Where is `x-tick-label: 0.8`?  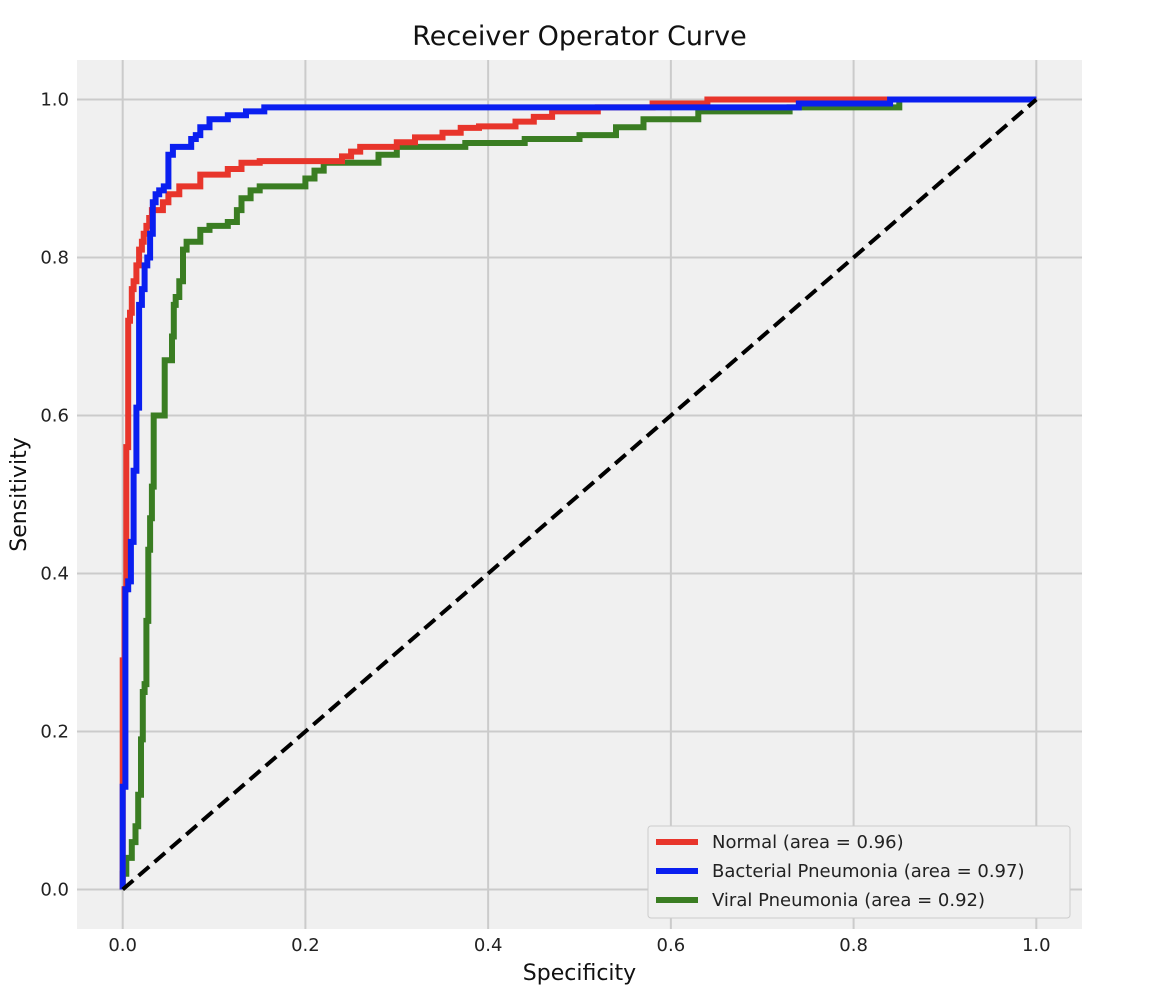
x-tick-label: 0.8 is located at coordinates (853, 945).